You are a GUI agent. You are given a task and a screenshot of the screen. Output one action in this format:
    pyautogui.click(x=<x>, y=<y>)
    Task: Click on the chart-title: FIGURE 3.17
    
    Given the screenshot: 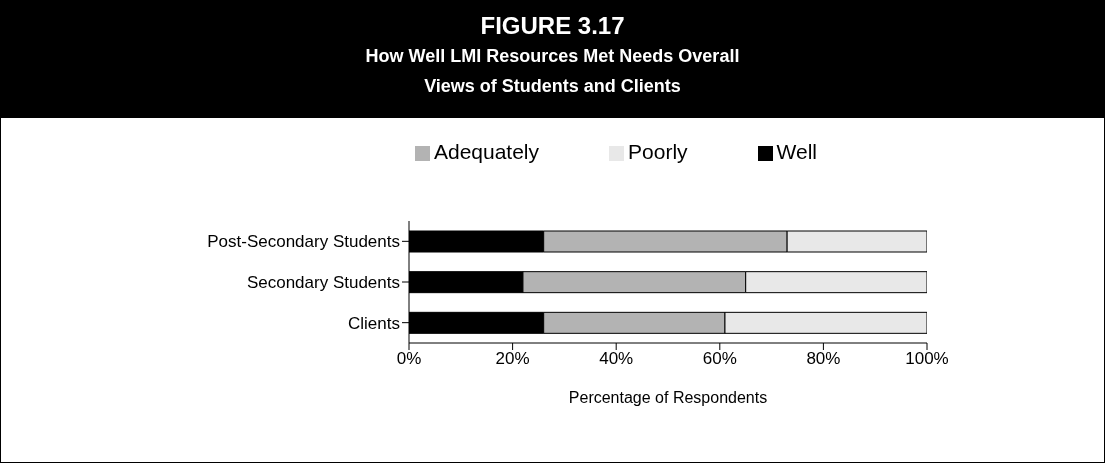 What is the action you would take?
    pyautogui.click(x=552, y=26)
    